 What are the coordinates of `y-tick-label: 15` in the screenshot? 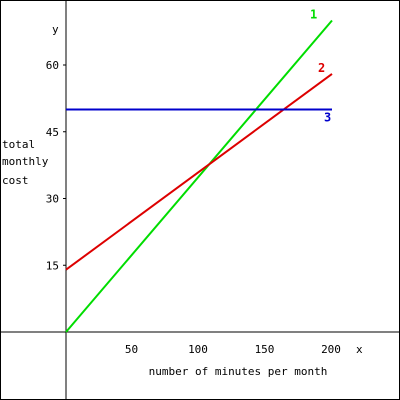 It's located at (52, 265).